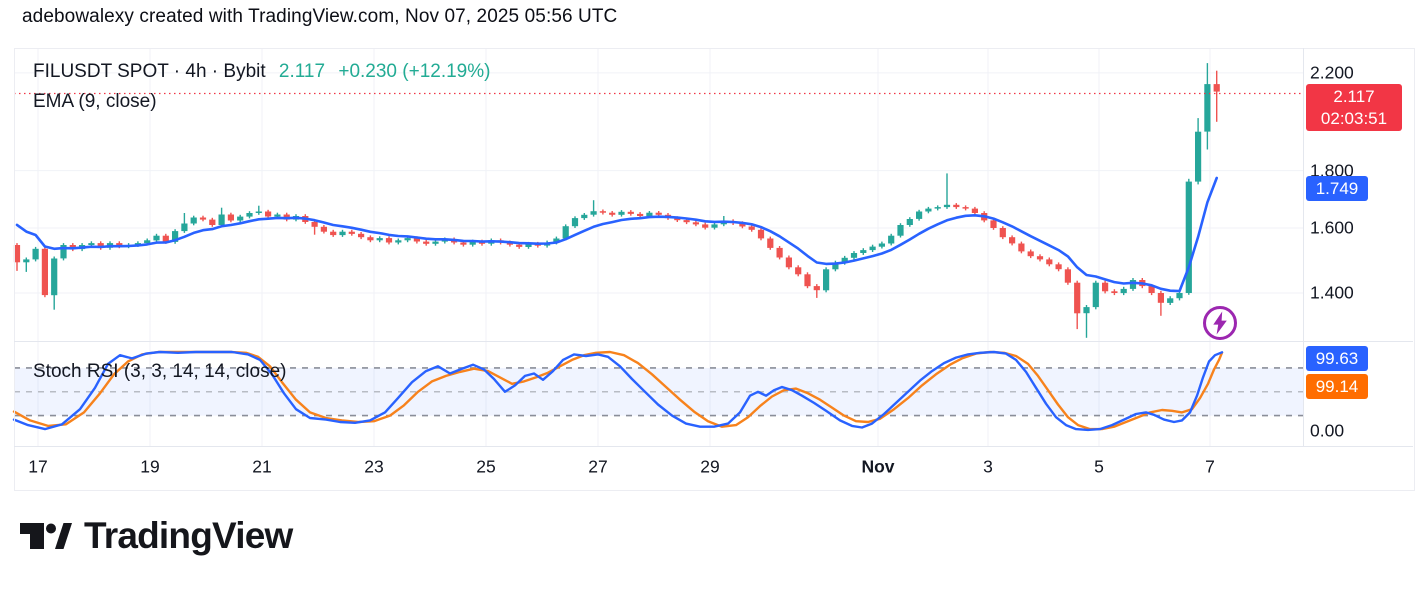 Image resolution: width=1428 pixels, height=591 pixels. What do you see at coordinates (486, 466) in the screenshot?
I see `time-axis-label: 25` at bounding box center [486, 466].